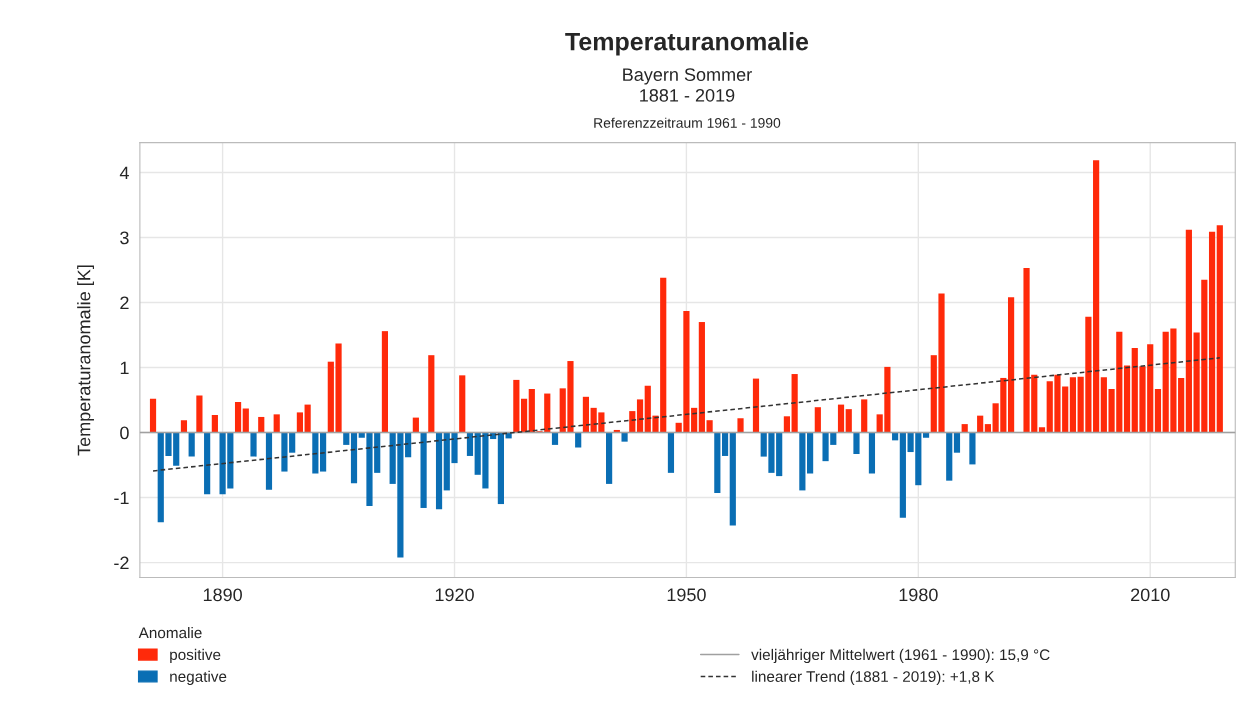 The width and height of the screenshot is (1249, 713). What do you see at coordinates (170, 632) in the screenshot?
I see `legend-title: Anomalie` at bounding box center [170, 632].